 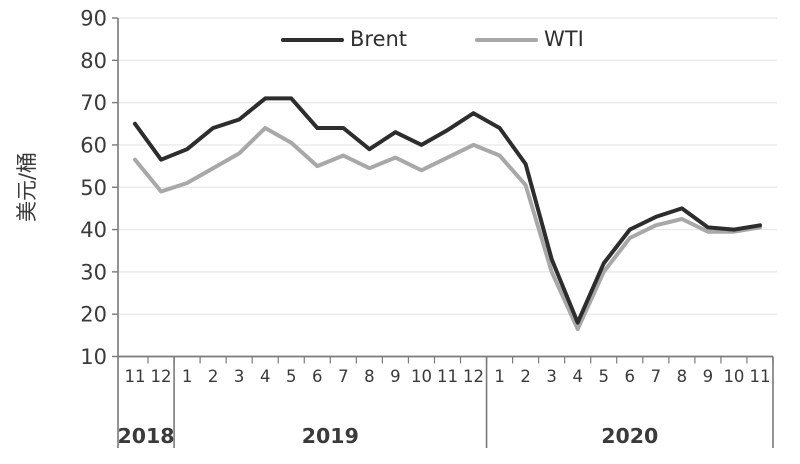 I want to click on legend-item-brent: Brent, so click(x=344, y=39).